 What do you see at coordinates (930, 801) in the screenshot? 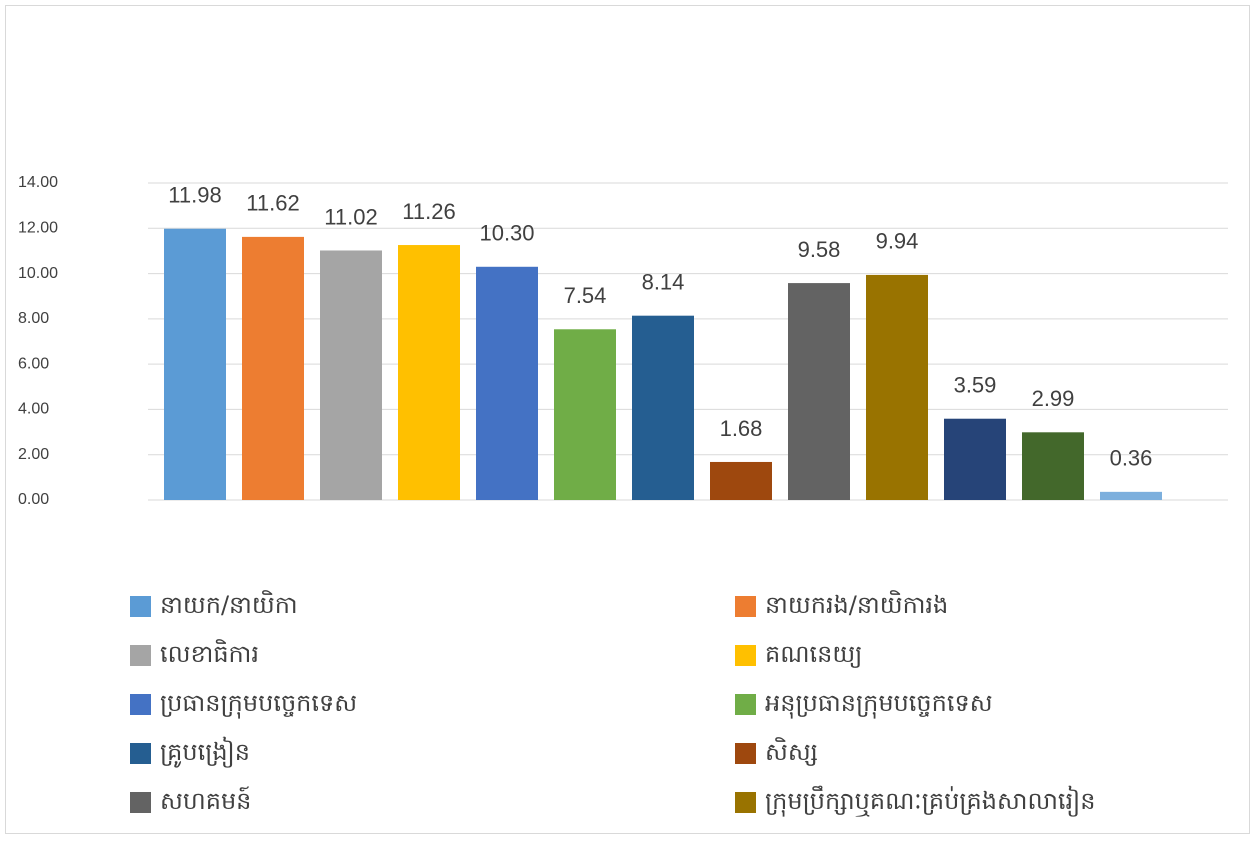
I see `legend-label: ក្រុមប្រឹក្សាឬគណៈគ្រប់គ្រងសាលារៀន` at bounding box center [930, 801].